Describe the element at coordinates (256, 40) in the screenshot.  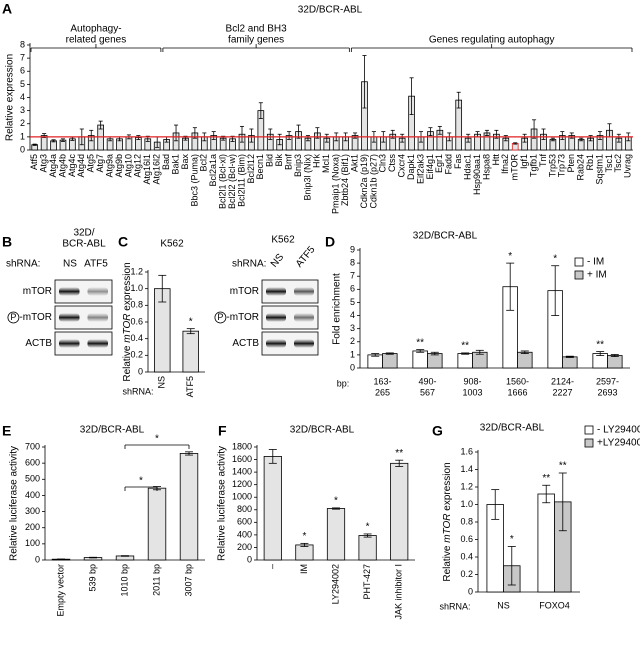
I see `group-label: family genes` at that location.